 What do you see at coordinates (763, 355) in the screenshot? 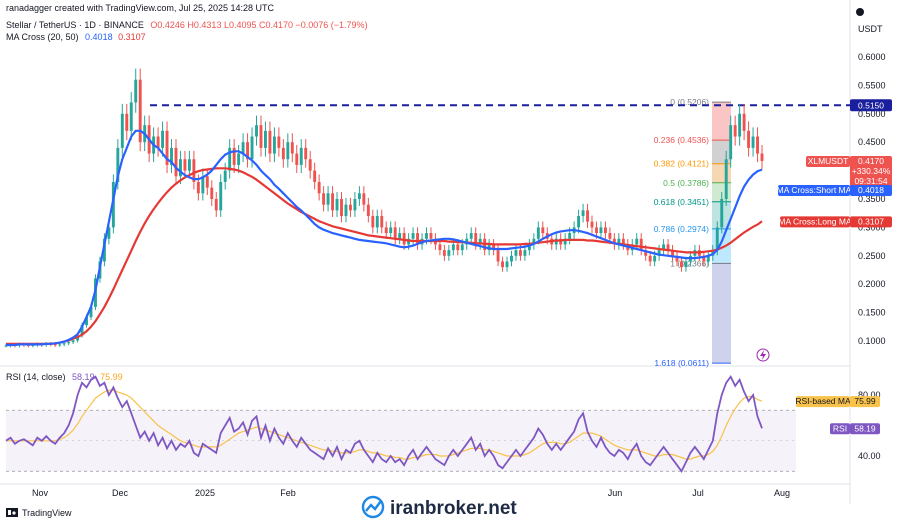
I see `lightning-icon` at bounding box center [763, 355].